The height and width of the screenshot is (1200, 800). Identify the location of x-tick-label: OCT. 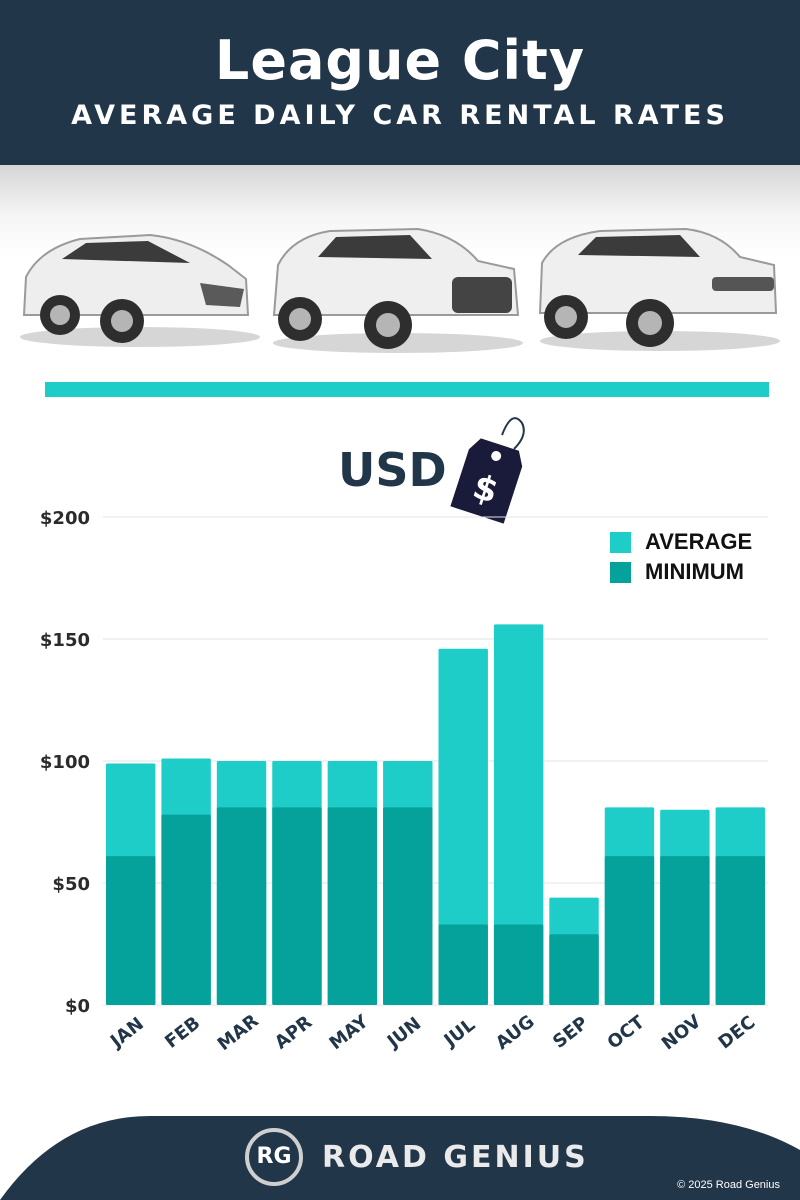
(627, 1032).